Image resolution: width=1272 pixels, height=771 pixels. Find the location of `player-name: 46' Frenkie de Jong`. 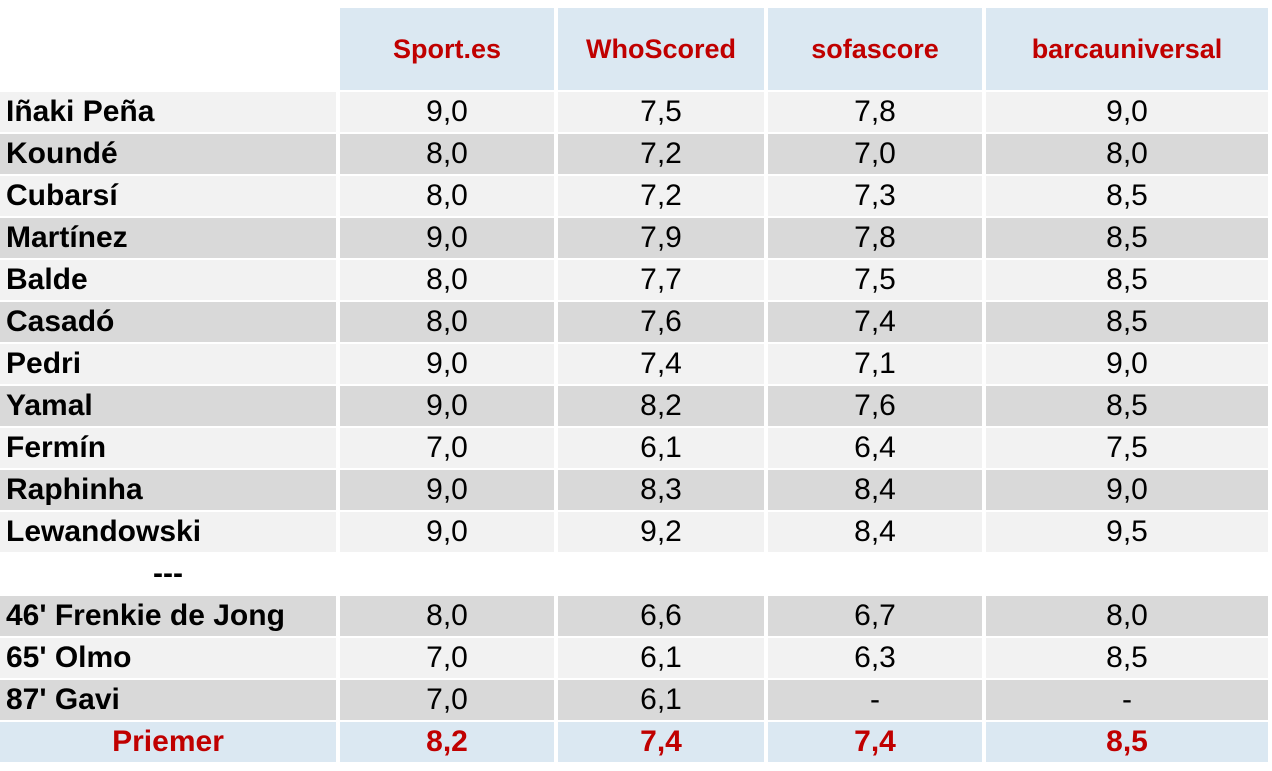

player-name: 46' Frenkie de Jong is located at coordinates (168, 616).